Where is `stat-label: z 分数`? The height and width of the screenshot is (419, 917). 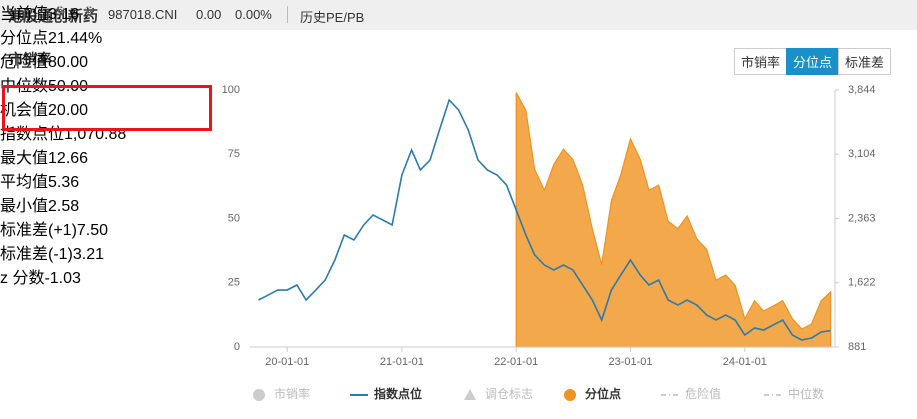 stat-label: z 分数 is located at coordinates (22, 278).